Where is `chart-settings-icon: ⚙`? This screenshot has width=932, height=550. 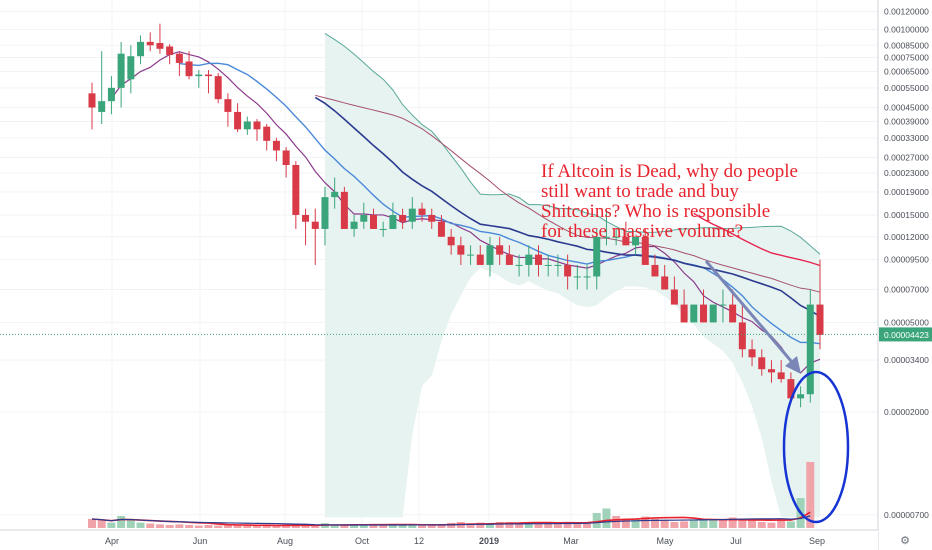 chart-settings-icon: ⚙ is located at coordinates (905, 541).